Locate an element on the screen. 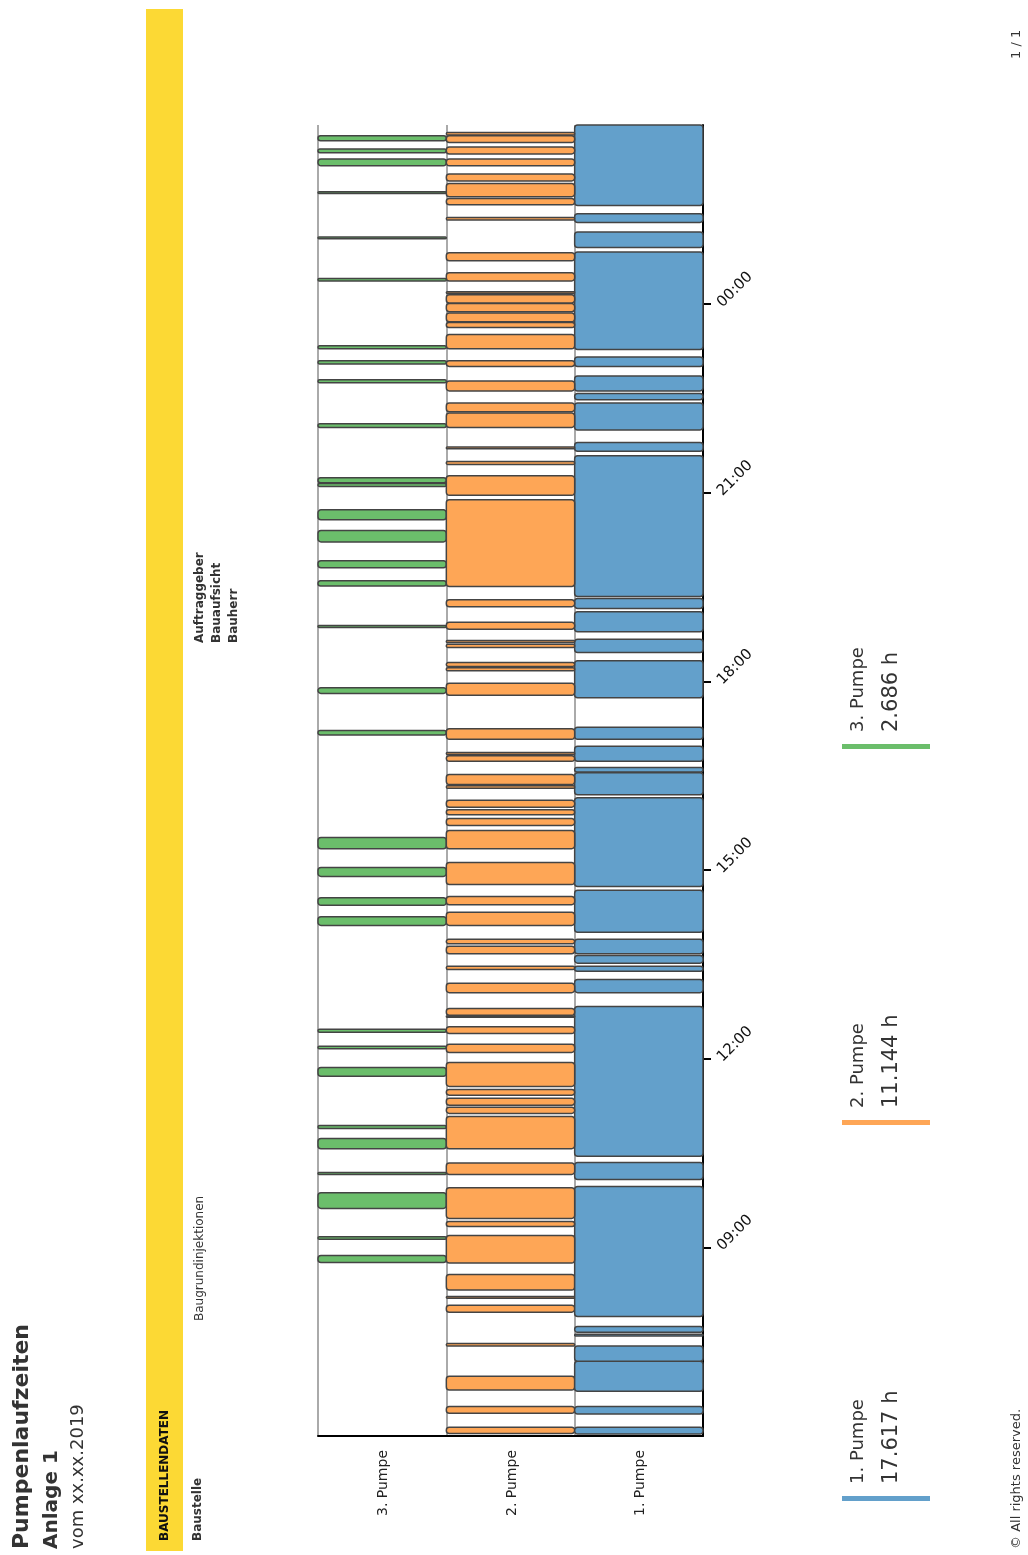  text: 11.144 h is located at coordinates (890, 1061).